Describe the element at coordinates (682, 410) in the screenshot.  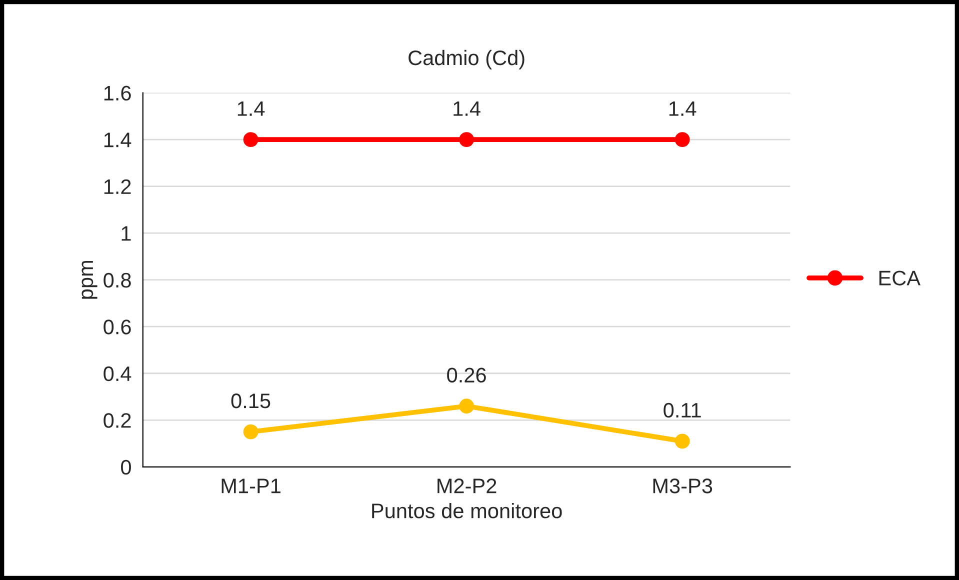
I see `data-label: 0.11` at that location.